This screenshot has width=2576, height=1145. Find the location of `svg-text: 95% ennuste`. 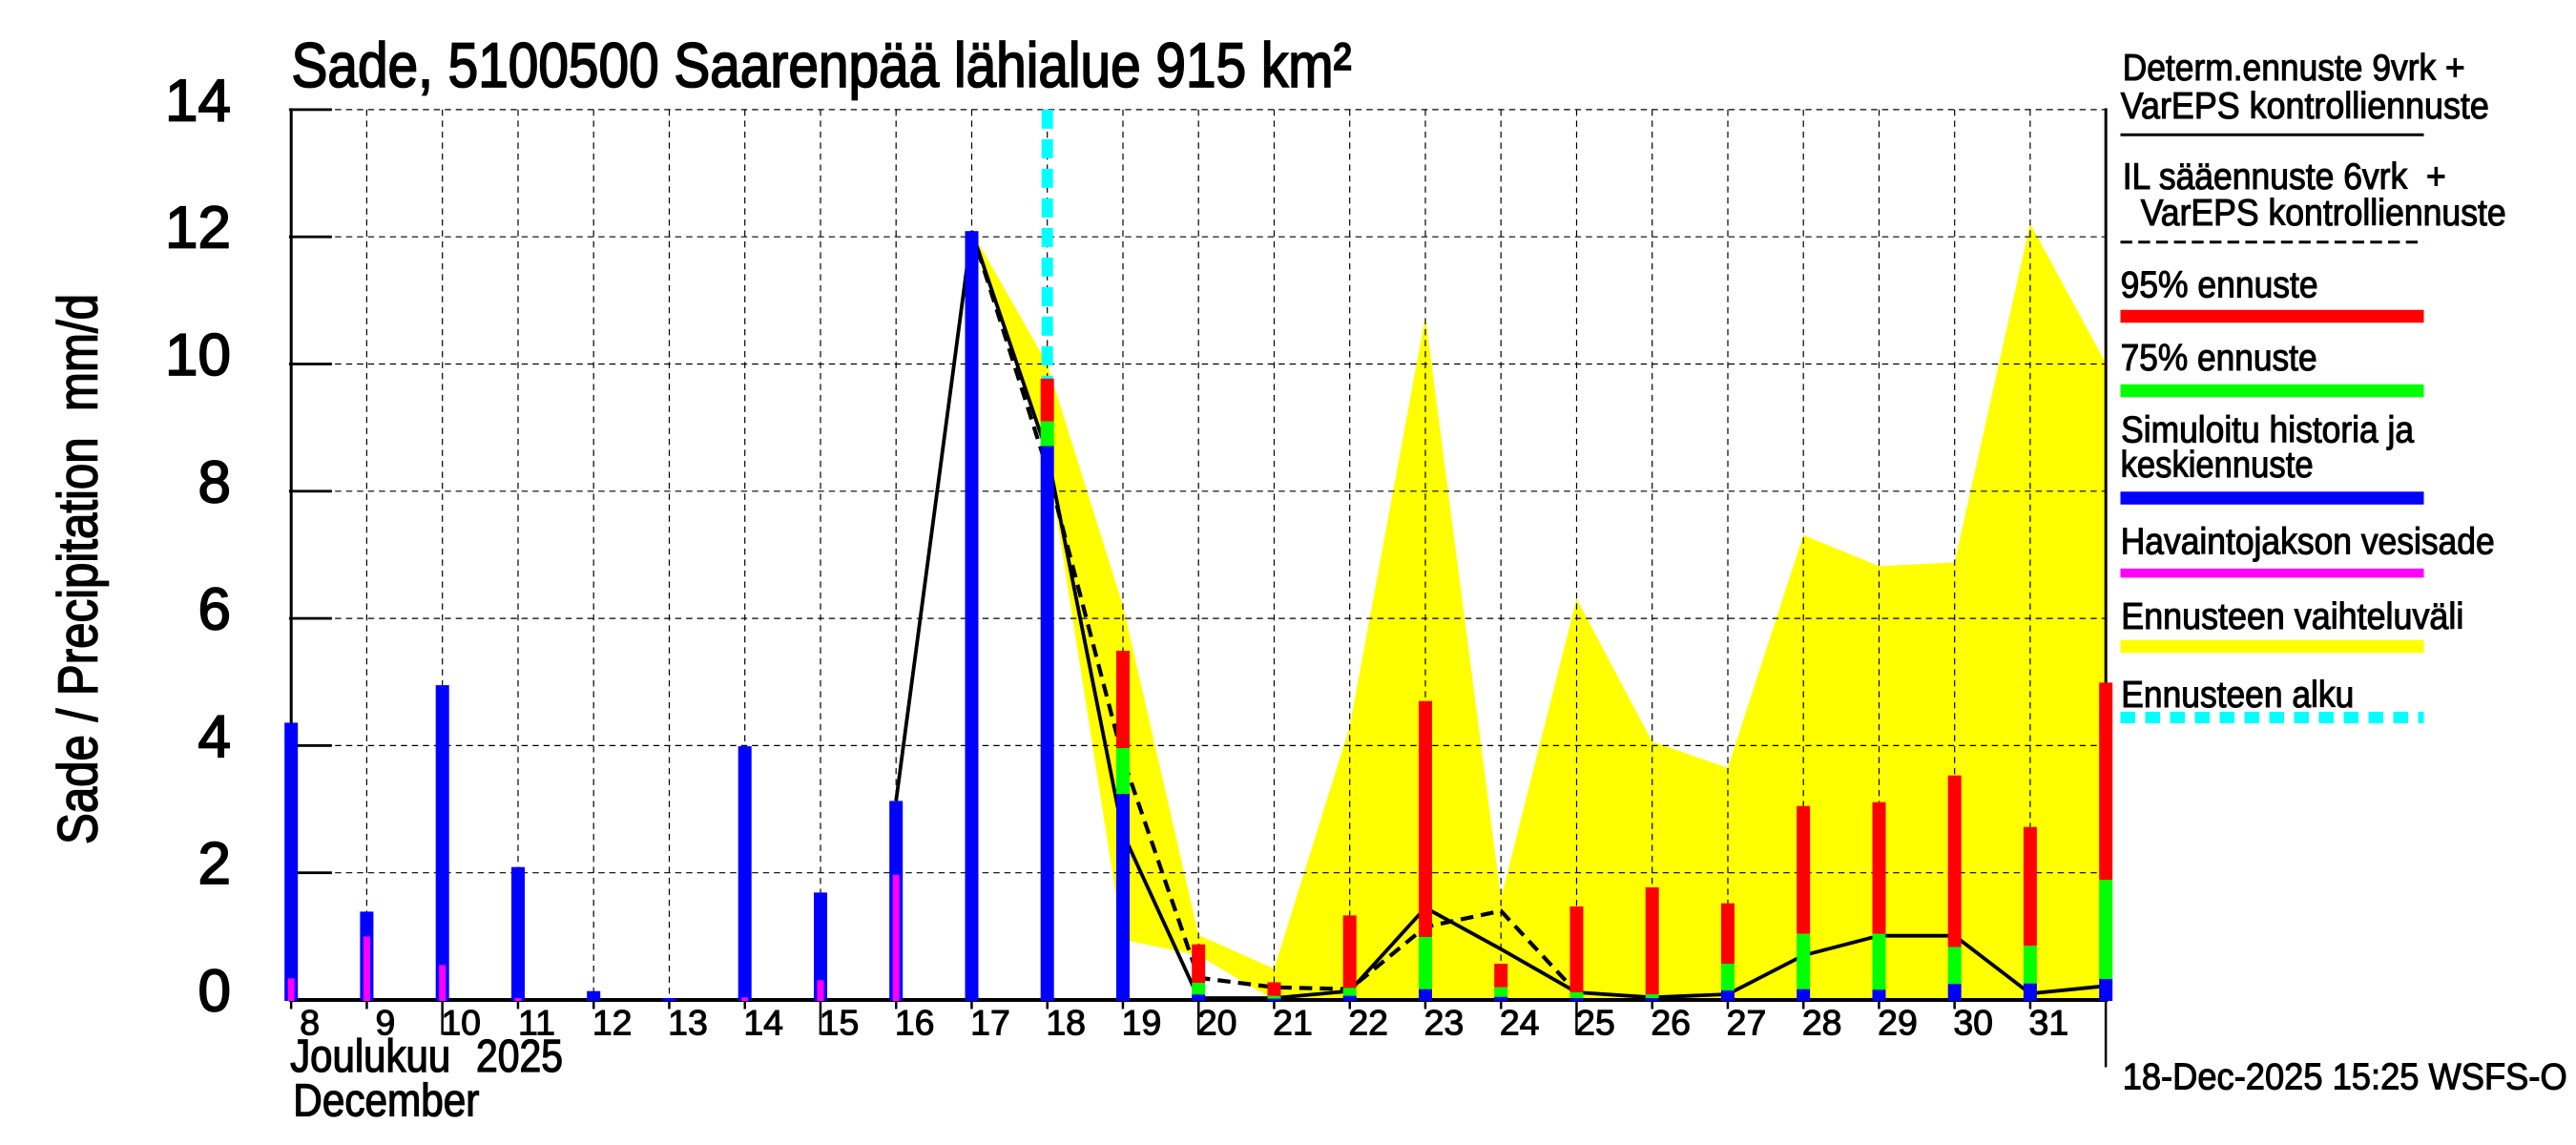

svg-text: 95% ennuste is located at coordinates (2219, 284).